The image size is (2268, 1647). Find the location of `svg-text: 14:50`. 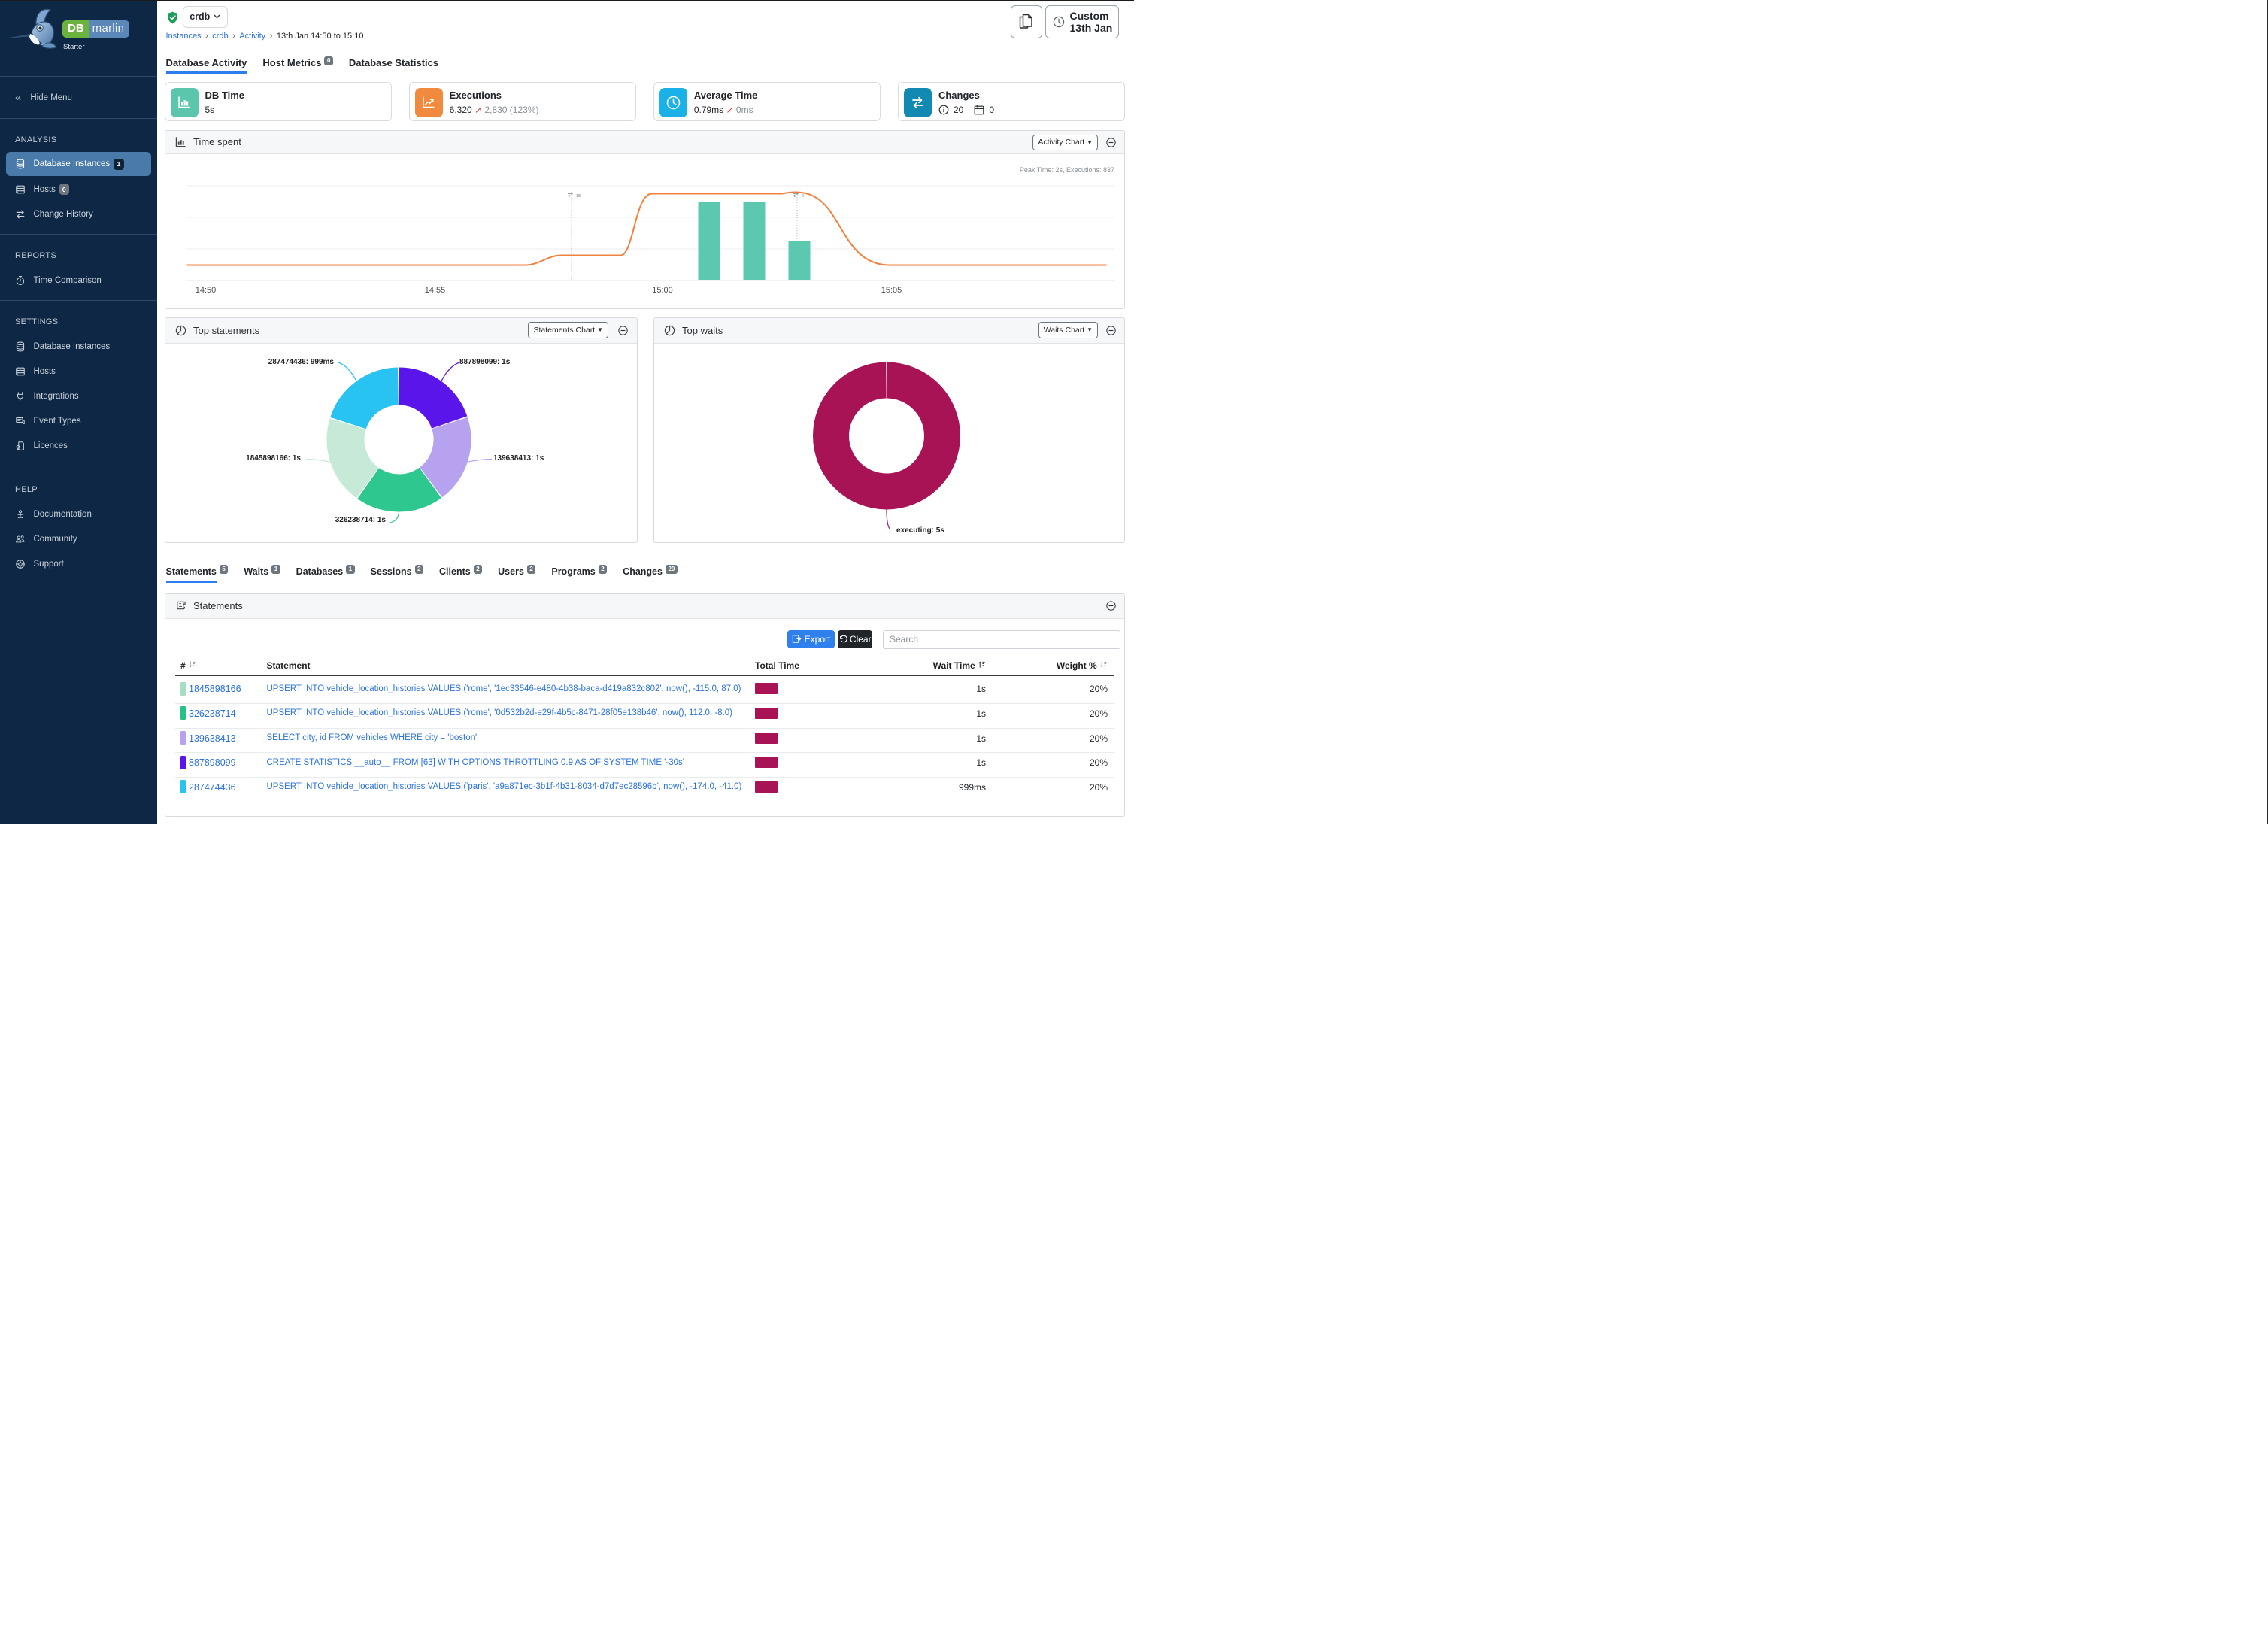

svg-text: 14:50 is located at coordinates (206, 290).